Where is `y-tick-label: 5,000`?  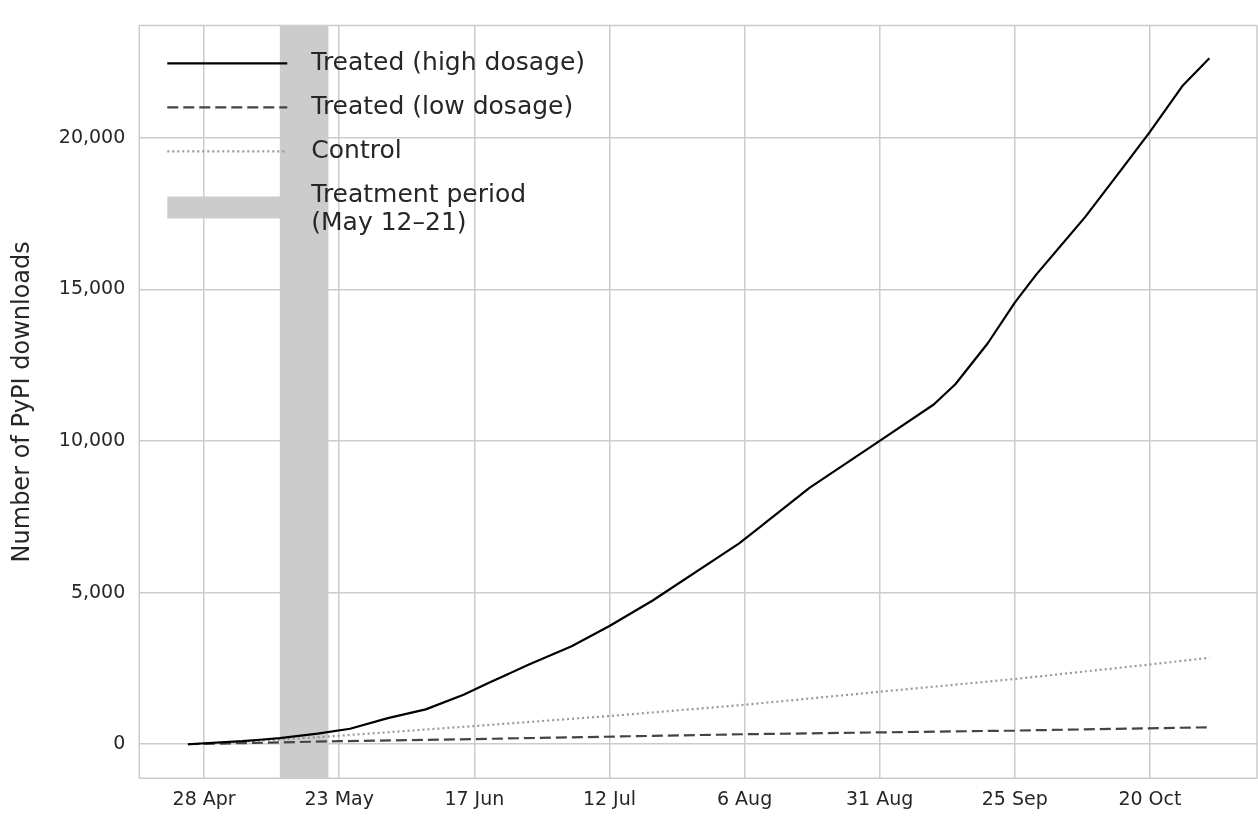
y-tick-label: 5,000 is located at coordinates (98, 590).